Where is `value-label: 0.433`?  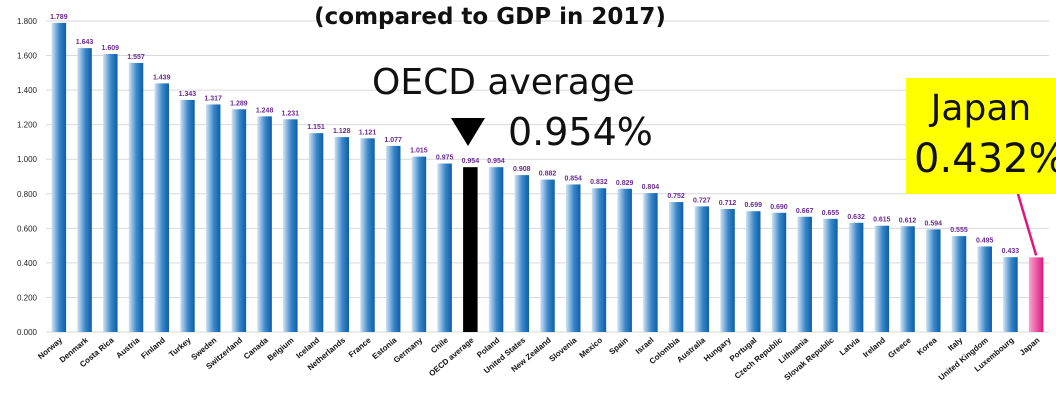
value-label: 0.433 is located at coordinates (1011, 251).